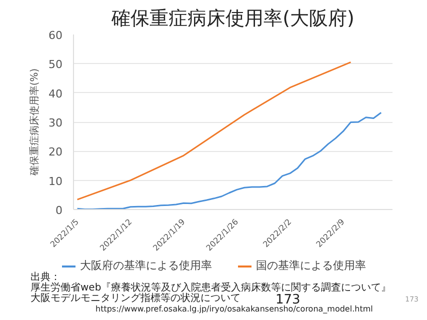  Describe the element at coordinates (55, 123) in the screenshot. I see `y-tick-label: 30` at that location.